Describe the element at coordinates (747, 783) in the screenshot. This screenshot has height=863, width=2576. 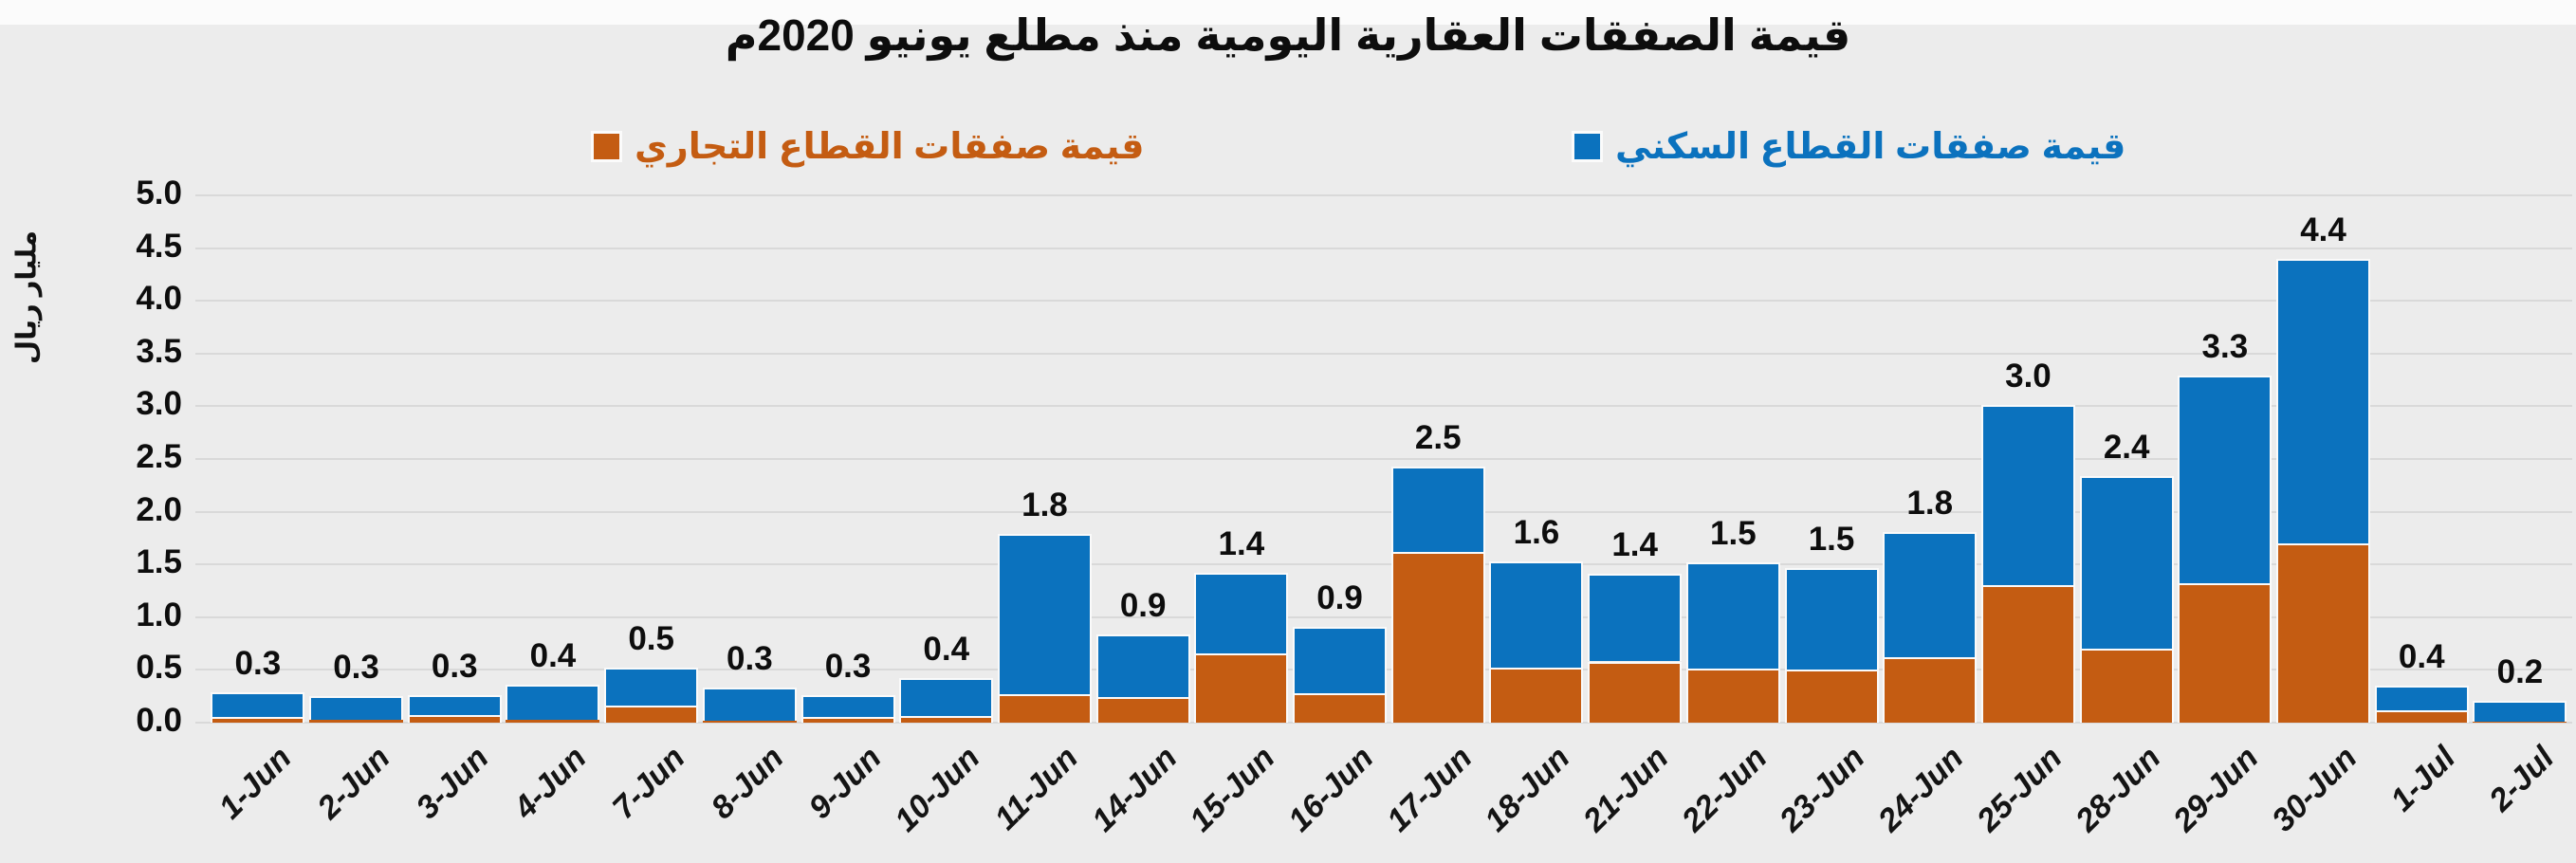
I see `x-axis-tick-label: 8-Jun` at that location.